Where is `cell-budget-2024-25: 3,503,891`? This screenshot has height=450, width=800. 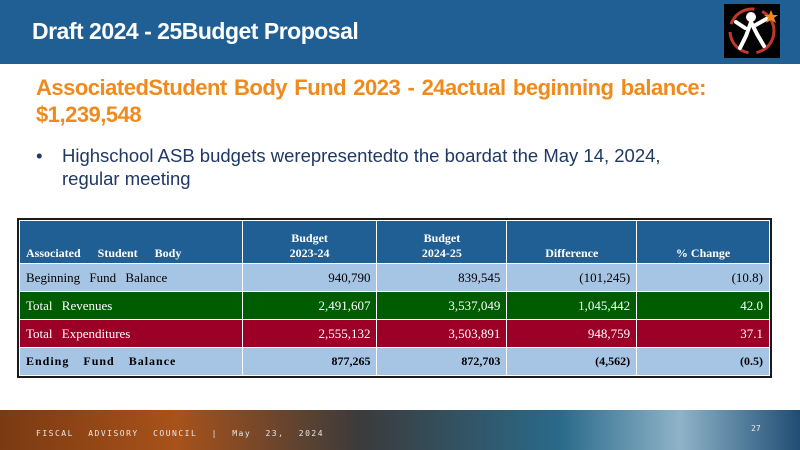 cell-budget-2024-25: 3,503,891 is located at coordinates (442, 333).